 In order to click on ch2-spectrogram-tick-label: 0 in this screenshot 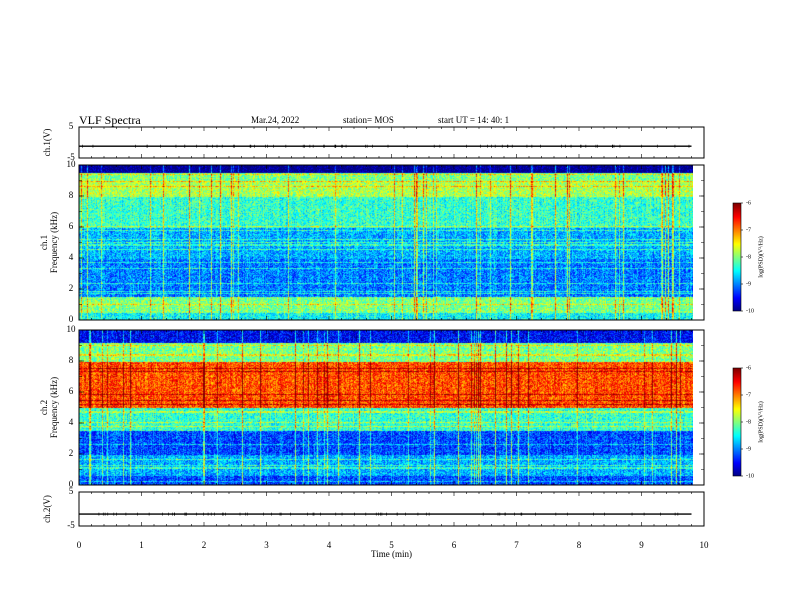, I will do `click(71, 484)`.